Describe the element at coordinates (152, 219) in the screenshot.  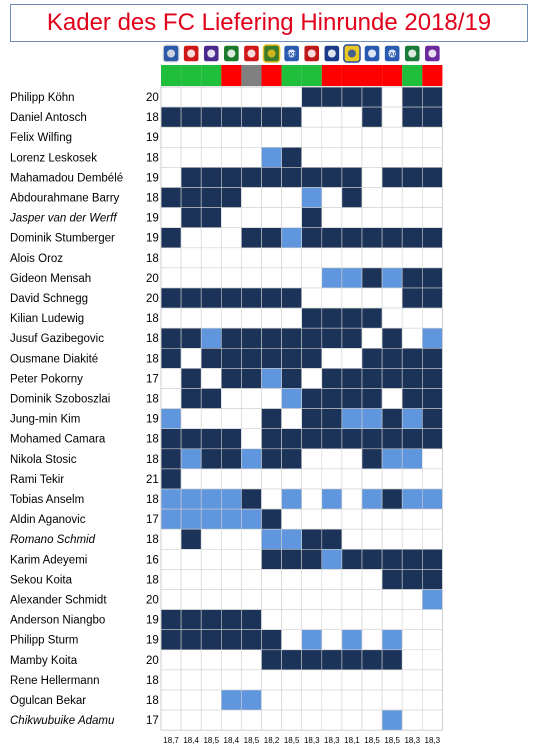
I see `player-age: 19` at that location.